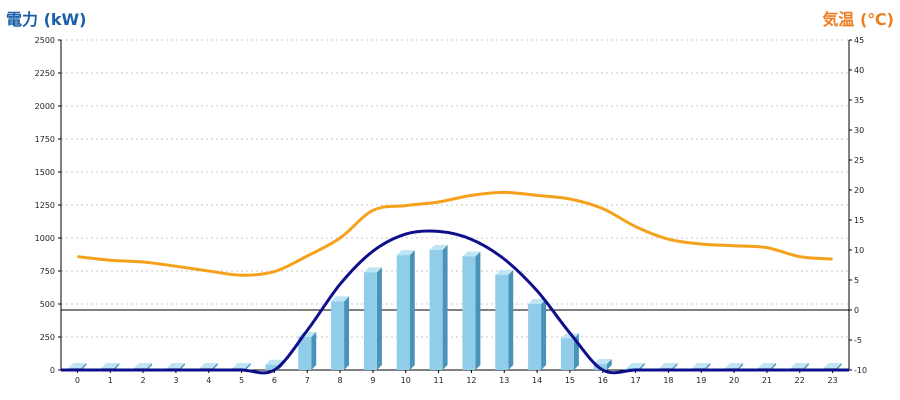  What do you see at coordinates (406, 380) in the screenshot?
I see `x-tick-label: 10` at bounding box center [406, 380].